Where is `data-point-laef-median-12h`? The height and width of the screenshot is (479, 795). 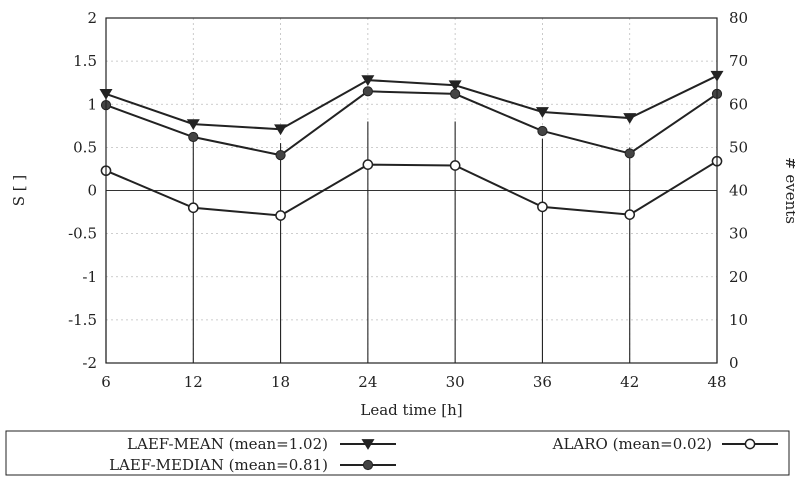 data-point-laef-median-12h is located at coordinates (193, 136).